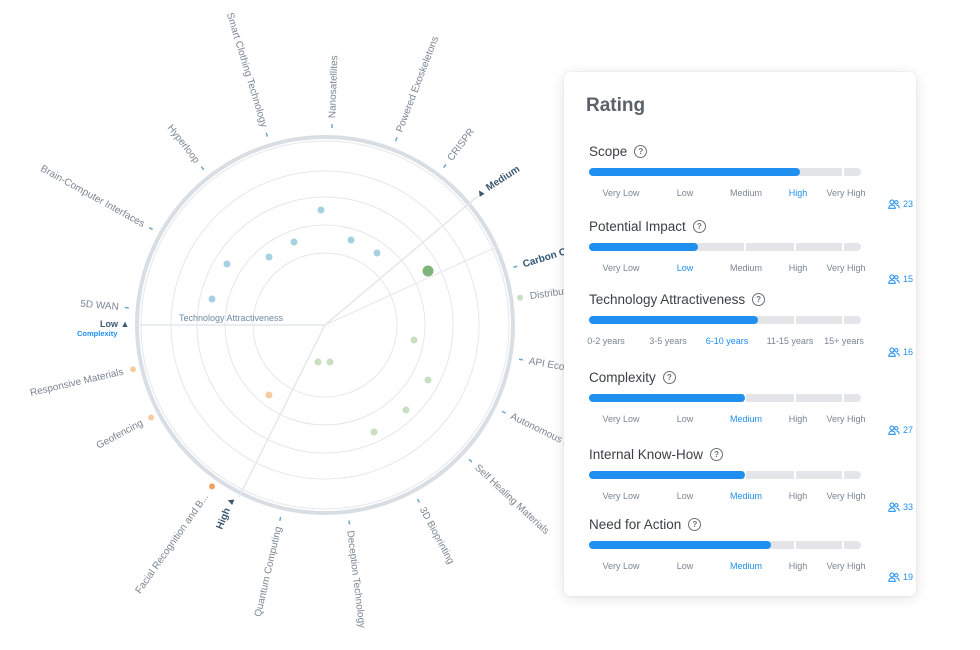 This screenshot has height=650, width=980. I want to click on tech-label: Geofencing, so click(120, 435).